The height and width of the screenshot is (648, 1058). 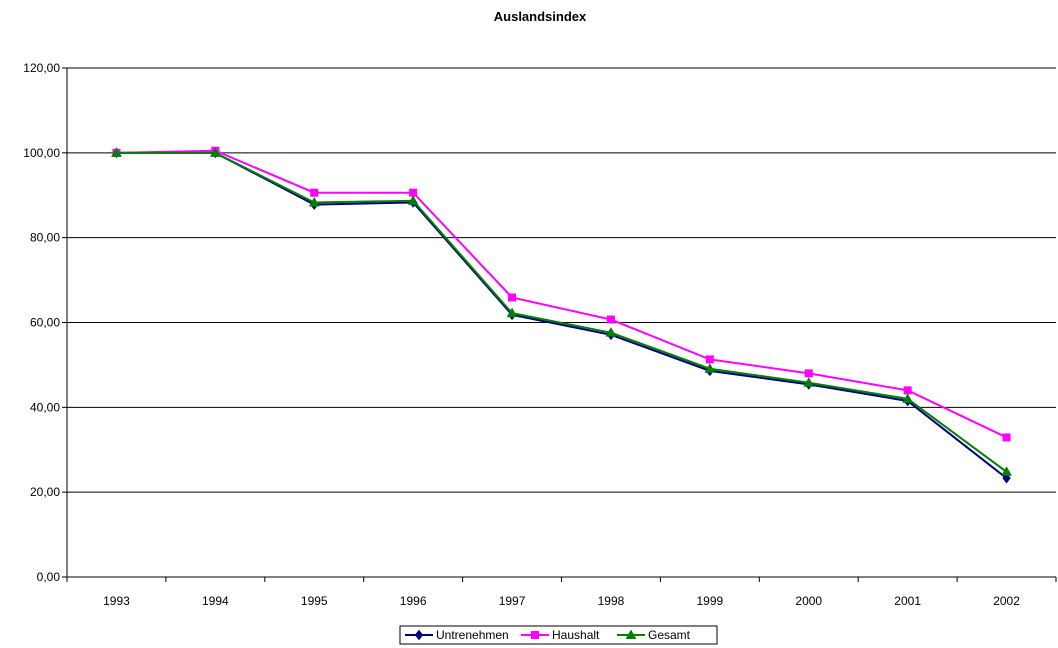 What do you see at coordinates (314, 601) in the screenshot?
I see `x-tick-label: 1995` at bounding box center [314, 601].